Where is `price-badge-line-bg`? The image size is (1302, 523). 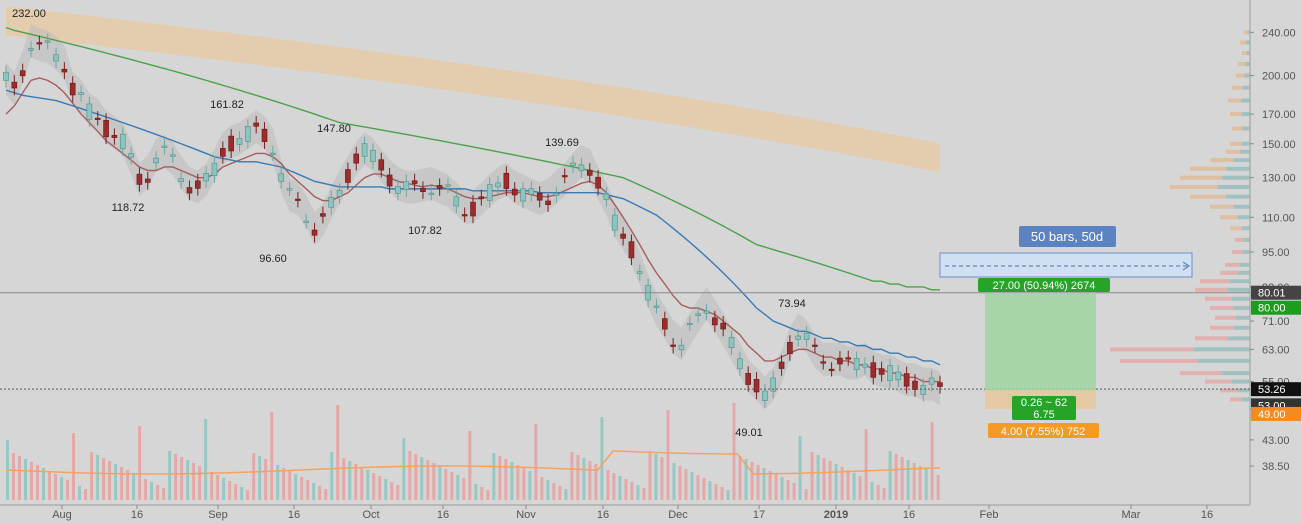 price-badge-line-bg is located at coordinates (1276, 292).